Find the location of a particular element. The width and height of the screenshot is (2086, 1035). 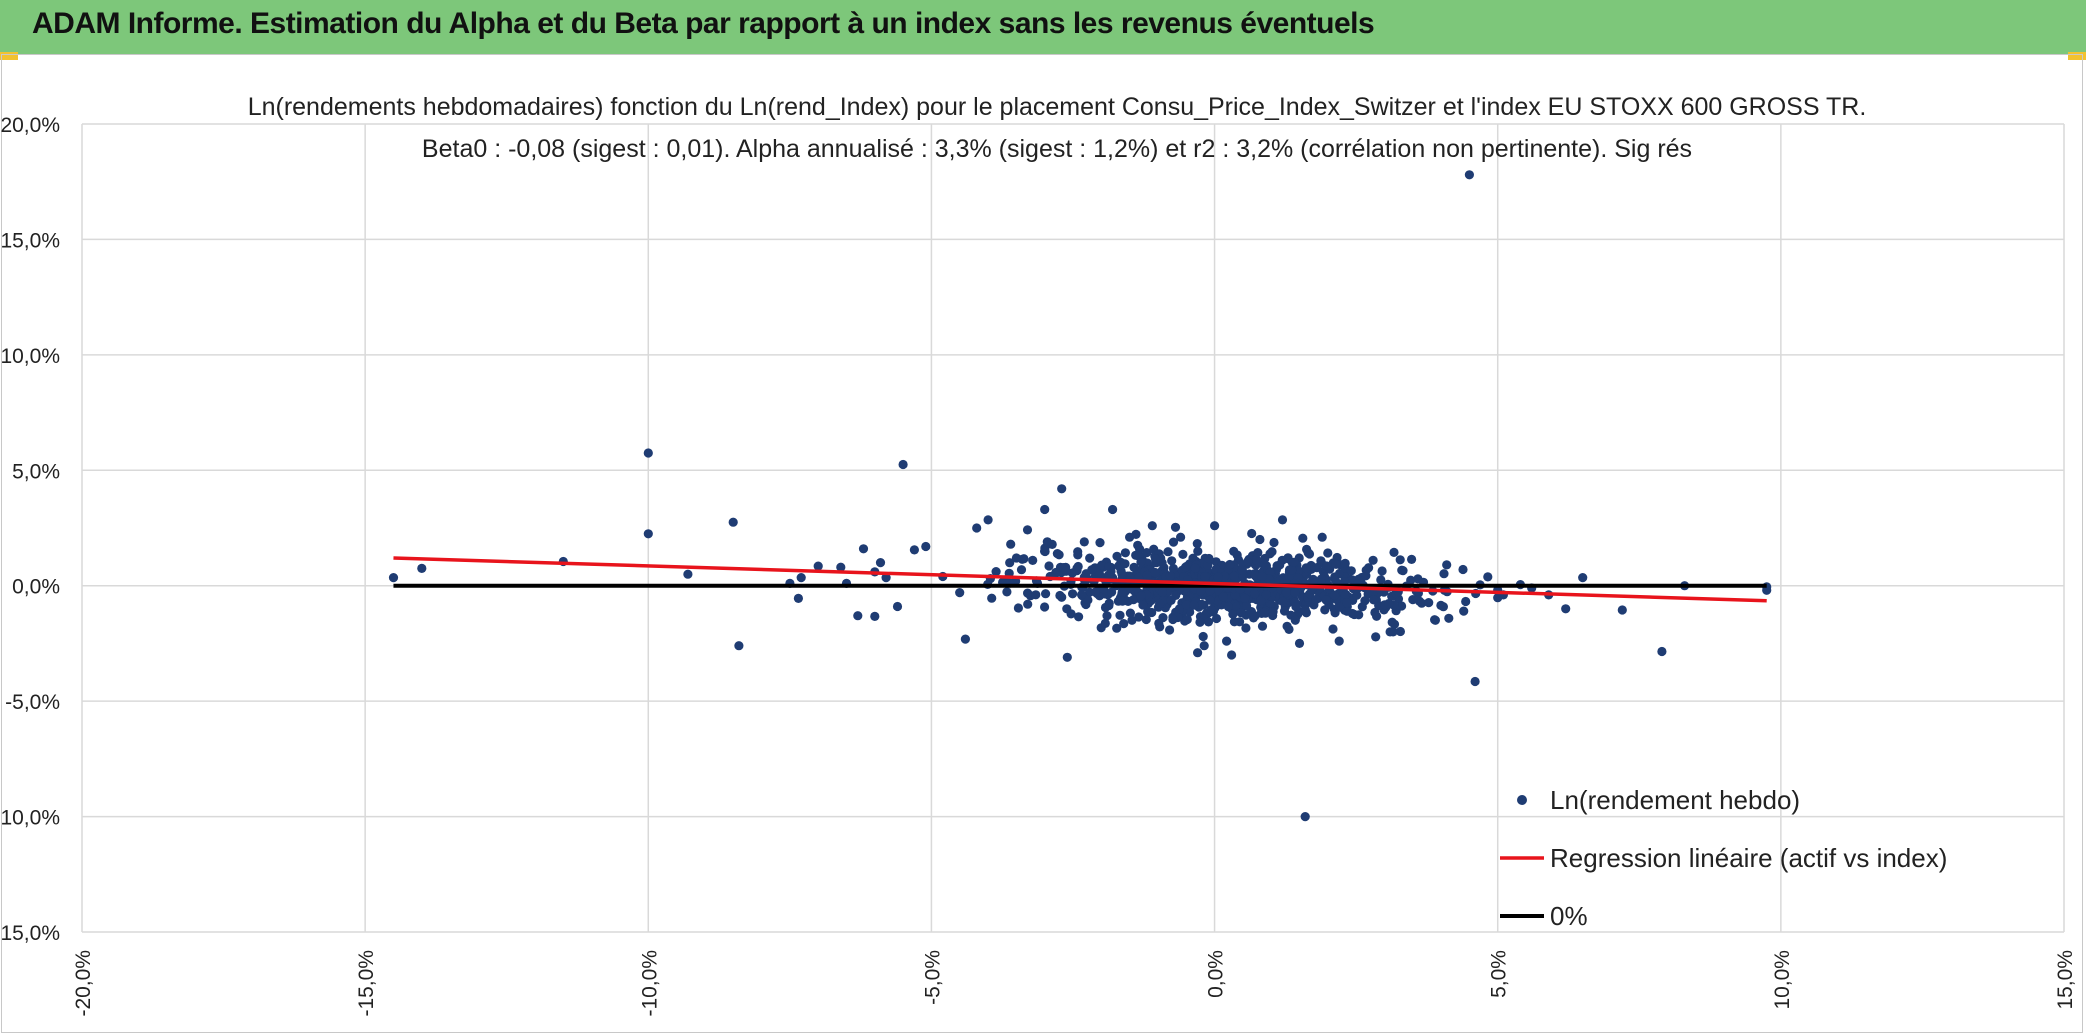

x-tick-label: -15,0% is located at coordinates (366, 983).